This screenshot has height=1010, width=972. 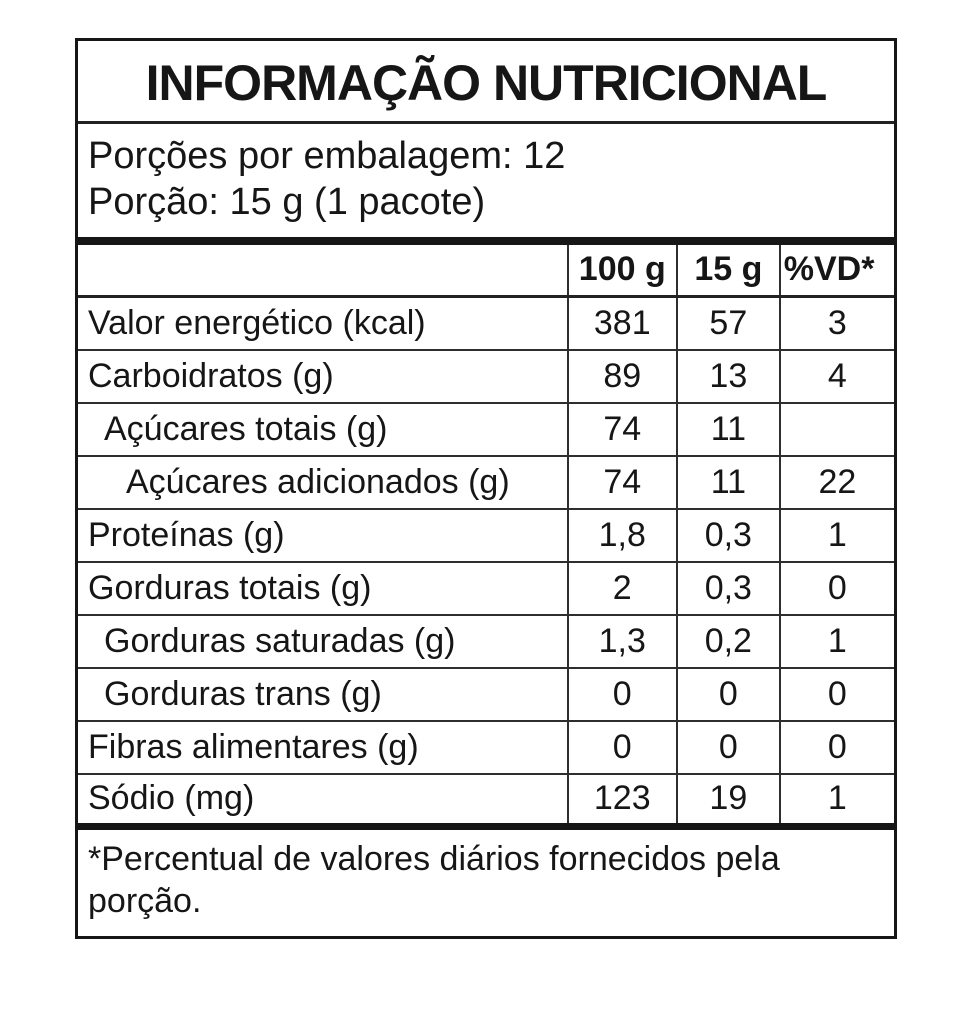 I want to click on nutrient-label: Proteínas (g), so click(x=323, y=534).